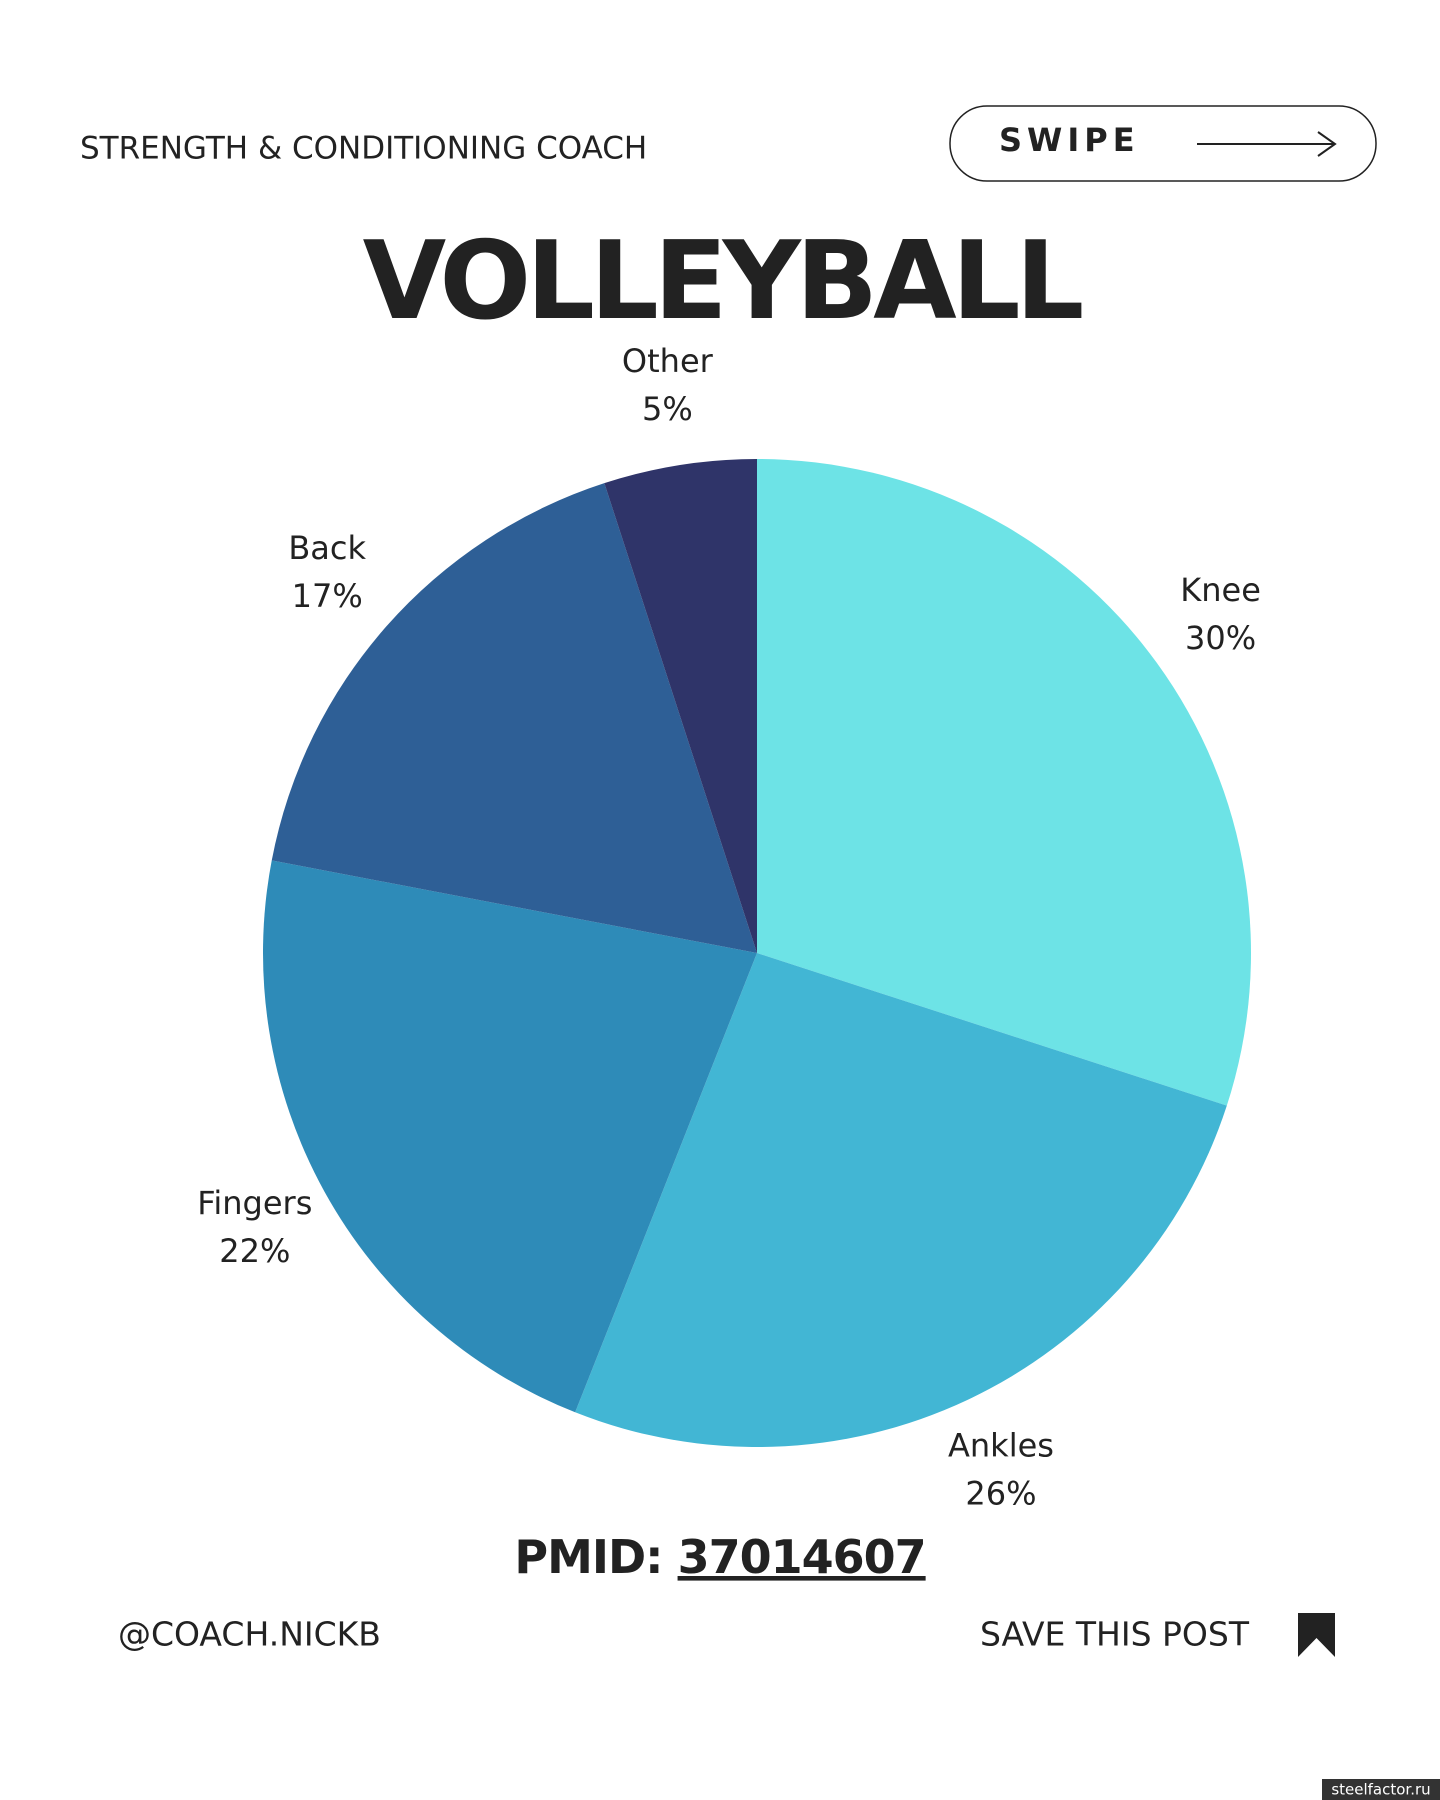 The height and width of the screenshot is (1800, 1440). I want to click on slice-value: 30%, so click(1220, 638).